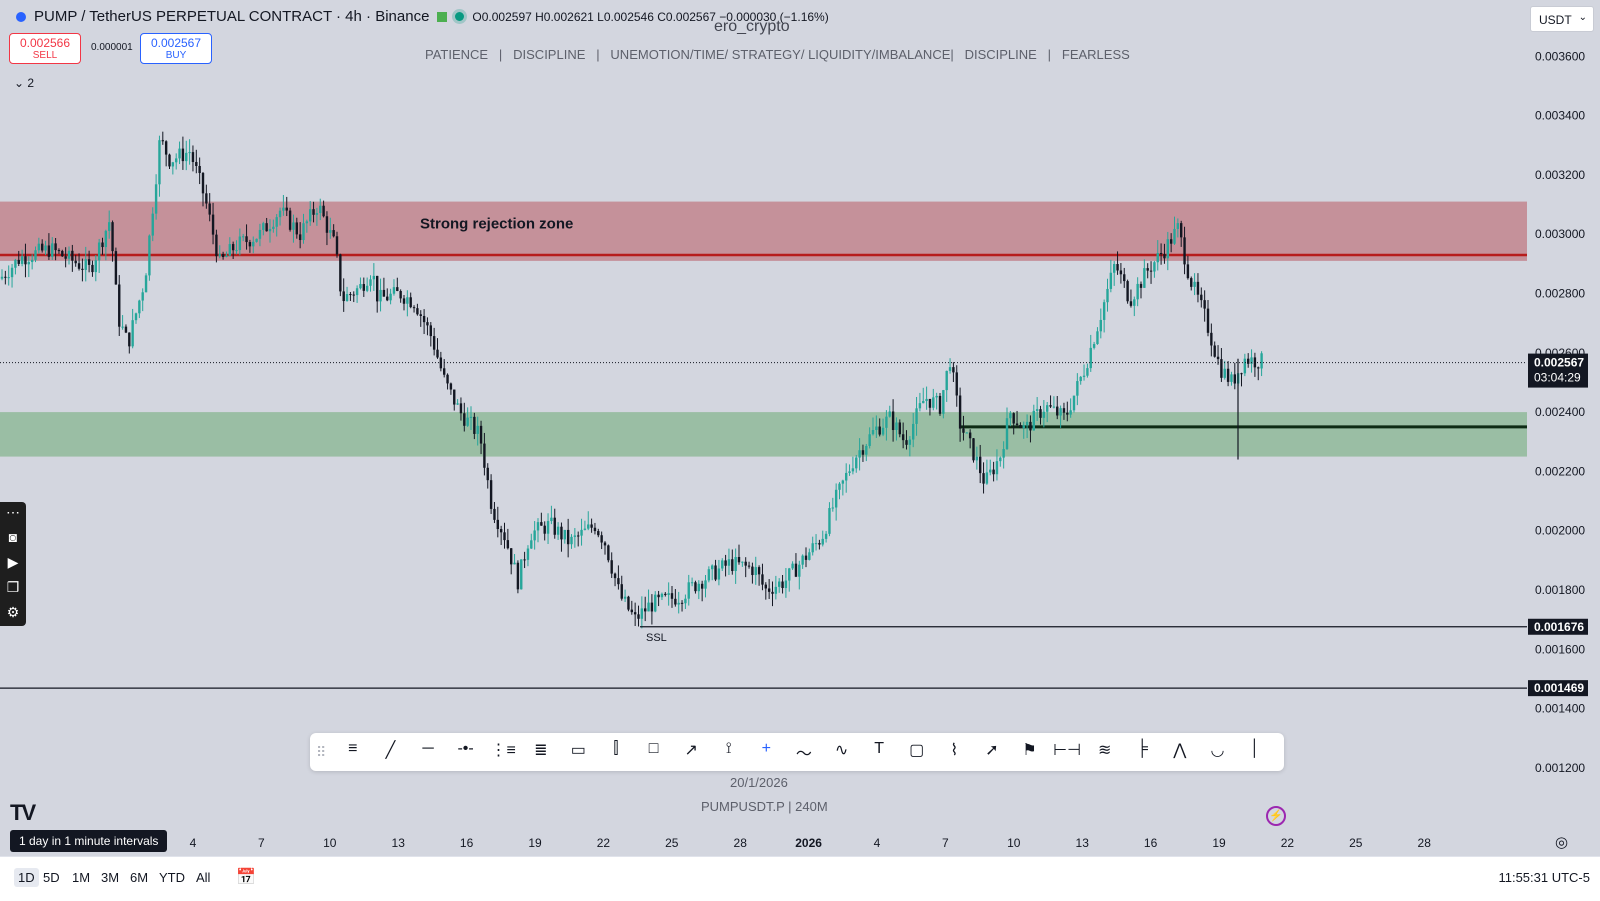  Describe the element at coordinates (13, 612) in the screenshot. I see `gear-icon: ⚙` at that location.